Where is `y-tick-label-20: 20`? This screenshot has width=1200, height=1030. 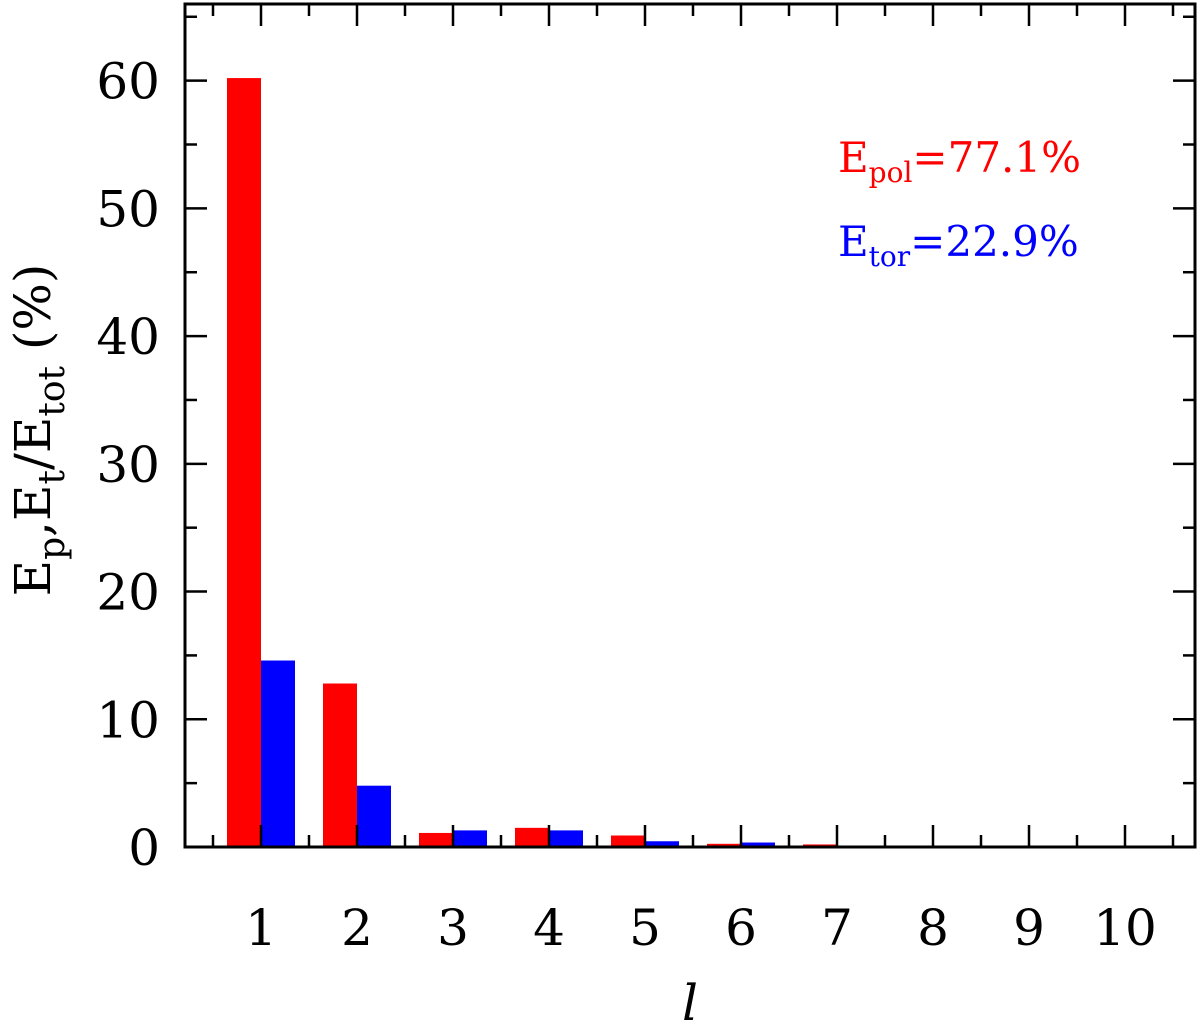
y-tick-label-20: 20 is located at coordinates (128, 593).